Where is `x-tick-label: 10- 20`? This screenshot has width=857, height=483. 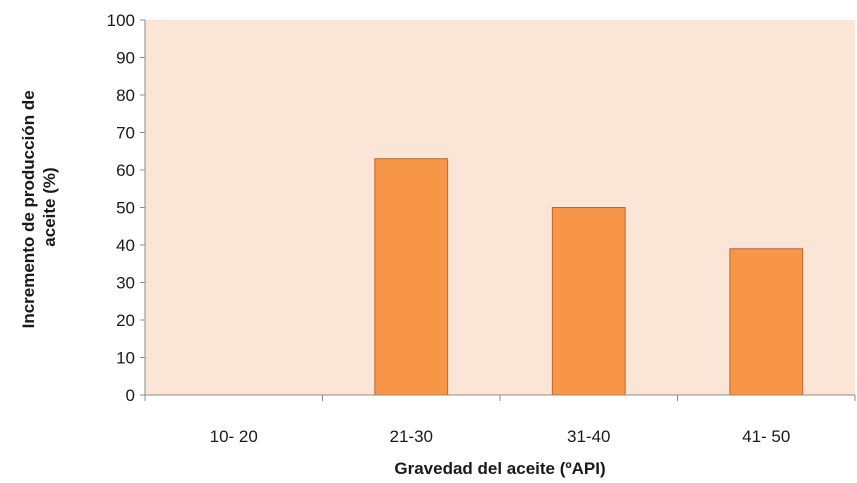
x-tick-label: 10- 20 is located at coordinates (234, 436).